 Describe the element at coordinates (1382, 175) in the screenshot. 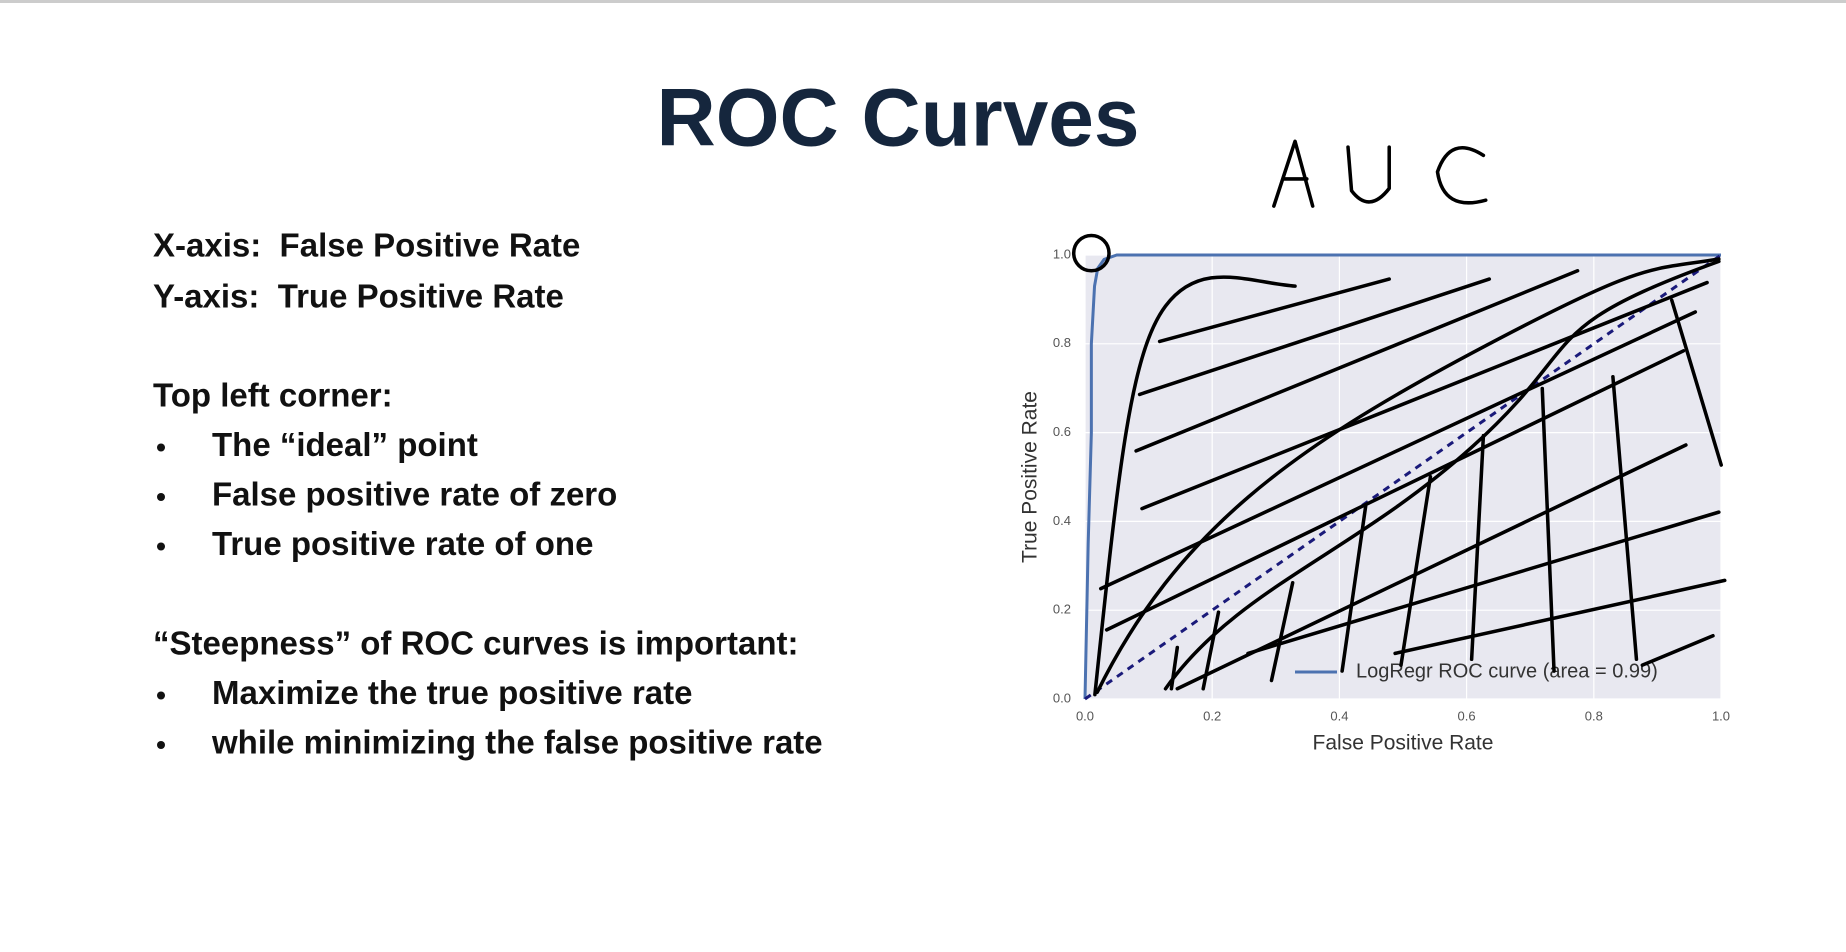

I see `annotation: AUC` at that location.